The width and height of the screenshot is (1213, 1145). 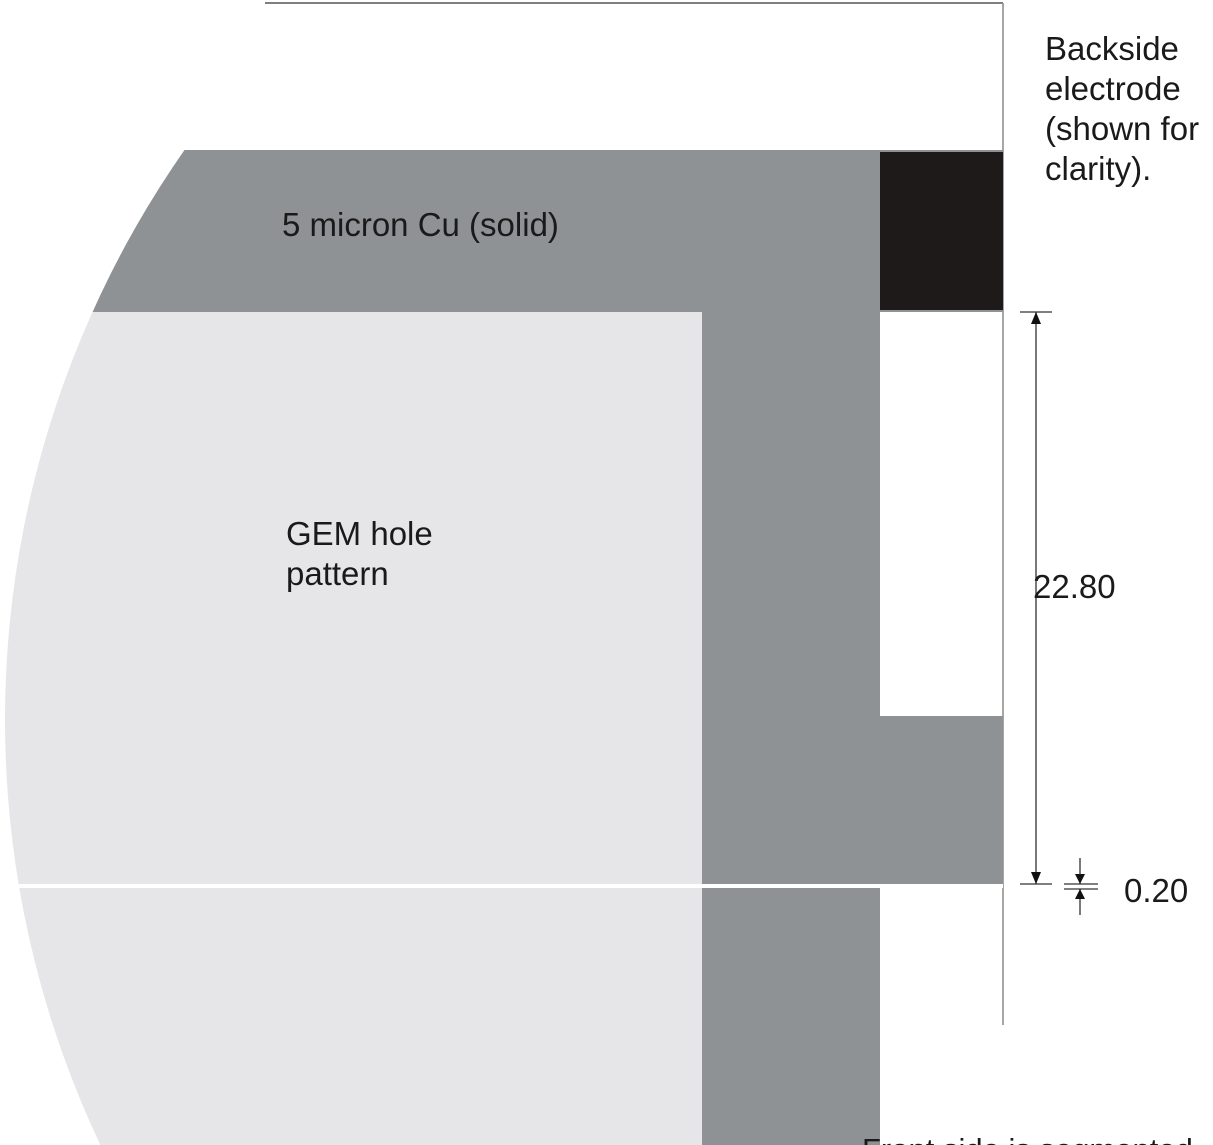 What do you see at coordinates (1112, 48) in the screenshot?
I see `backside-label-line1: Backside` at bounding box center [1112, 48].